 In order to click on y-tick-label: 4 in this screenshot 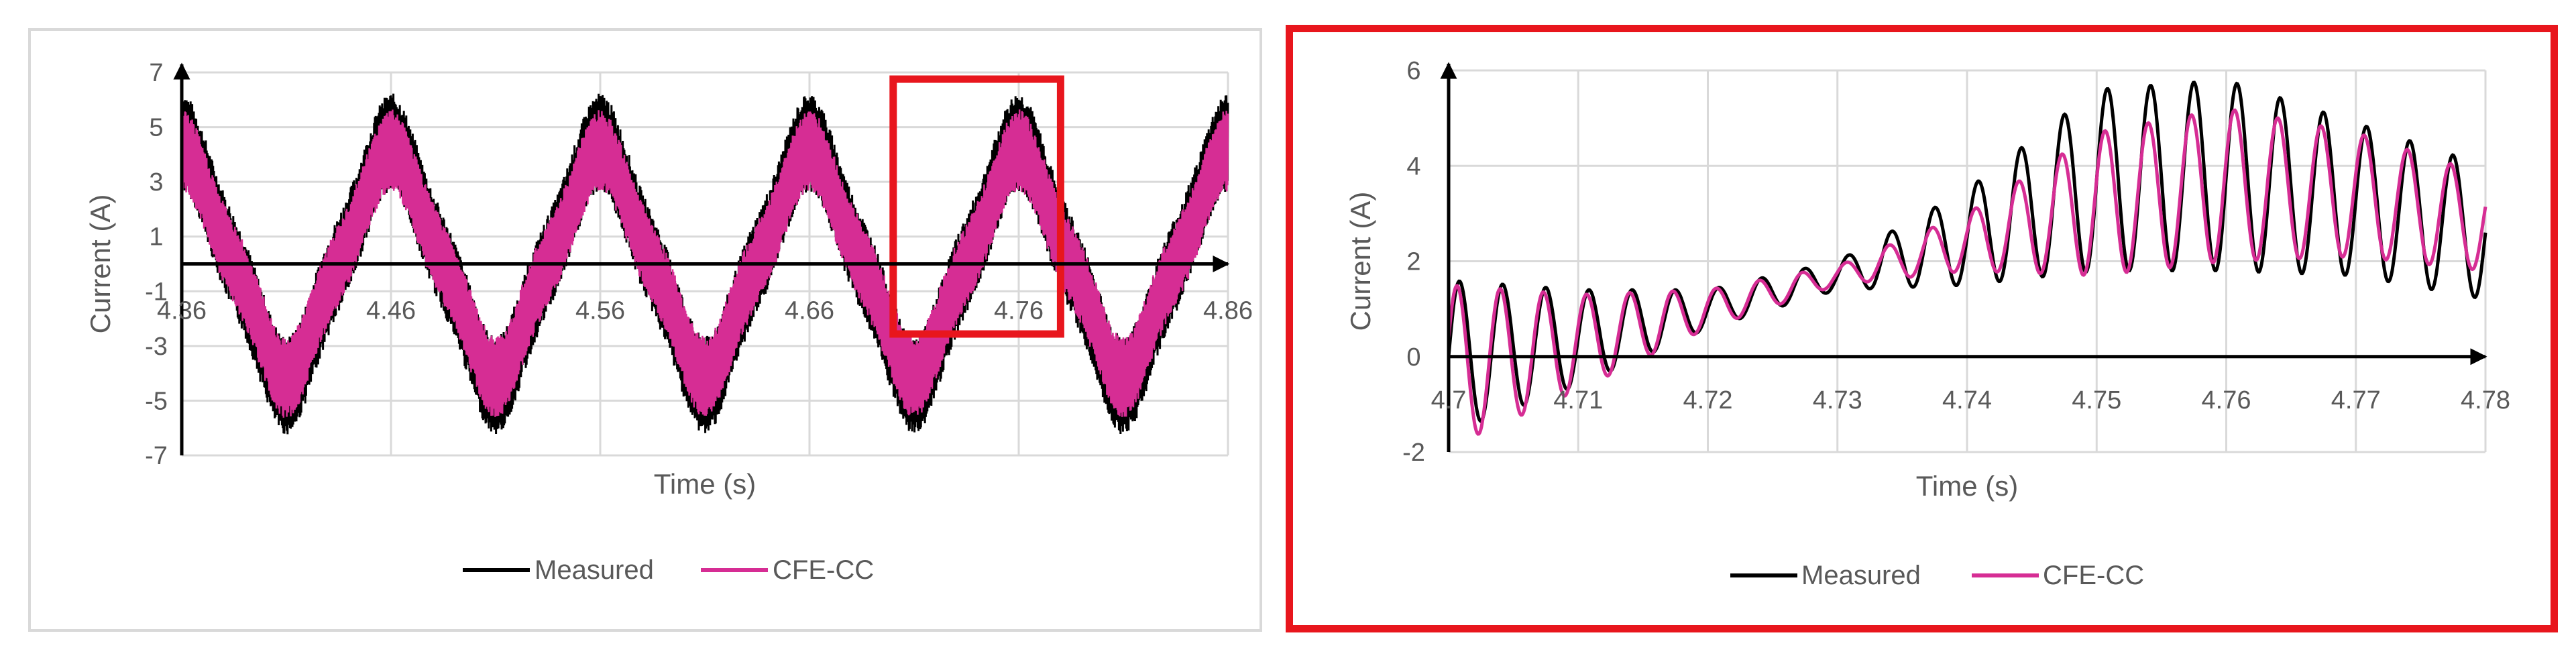, I will do `click(1413, 166)`.